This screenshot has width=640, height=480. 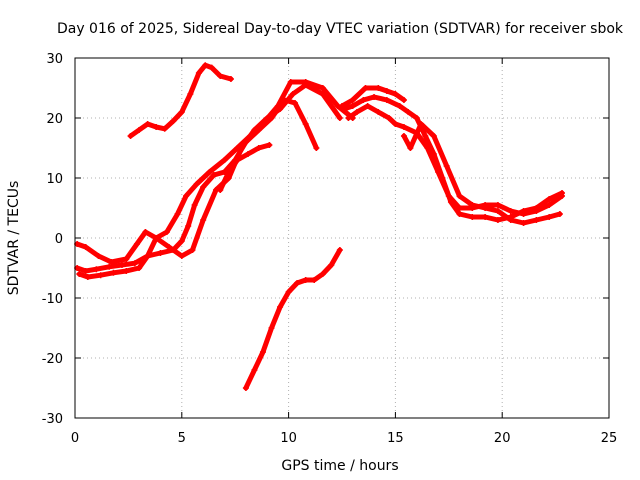 I want to click on y-tick-label: -20, so click(x=52, y=359).